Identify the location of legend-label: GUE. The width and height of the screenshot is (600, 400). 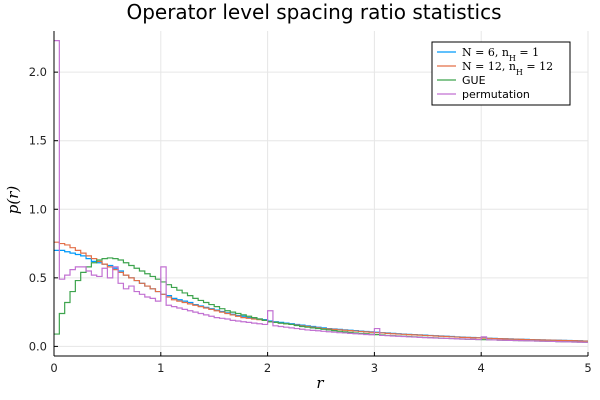
(474, 80).